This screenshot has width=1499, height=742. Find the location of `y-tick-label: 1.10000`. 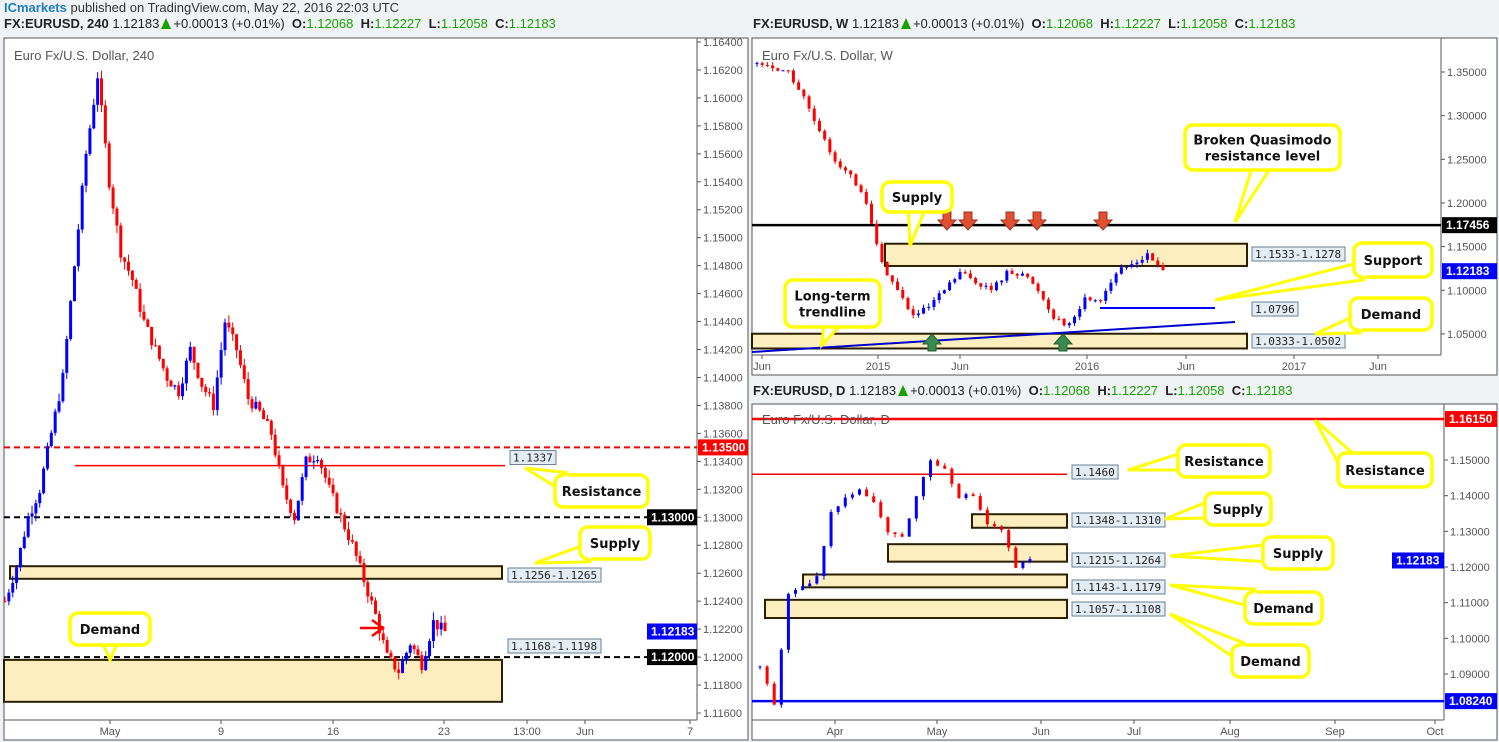

y-tick-label: 1.10000 is located at coordinates (1467, 291).